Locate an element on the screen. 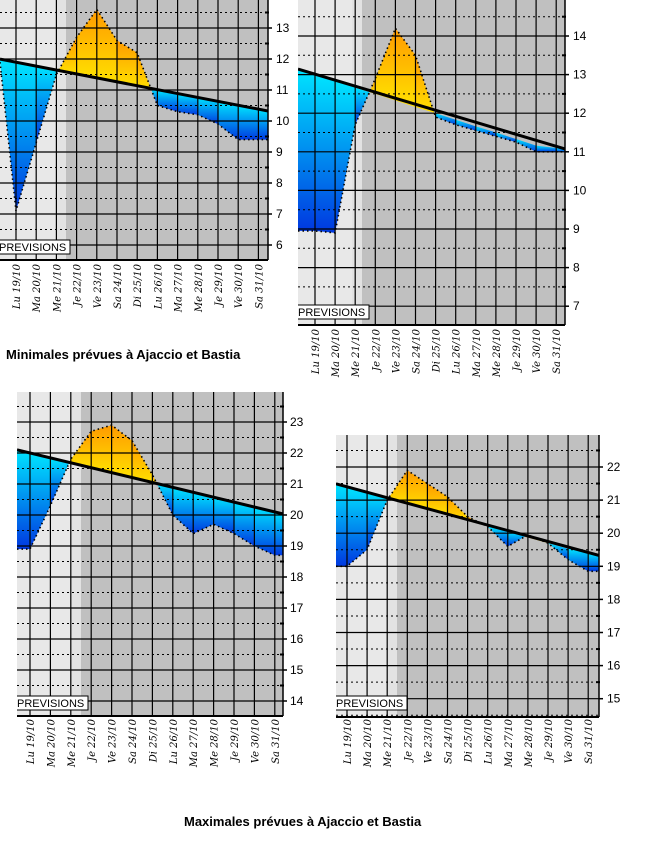 Image resolution: width=663 pixels, height=853 pixels. y-tick-label: 23 is located at coordinates (297, 422).